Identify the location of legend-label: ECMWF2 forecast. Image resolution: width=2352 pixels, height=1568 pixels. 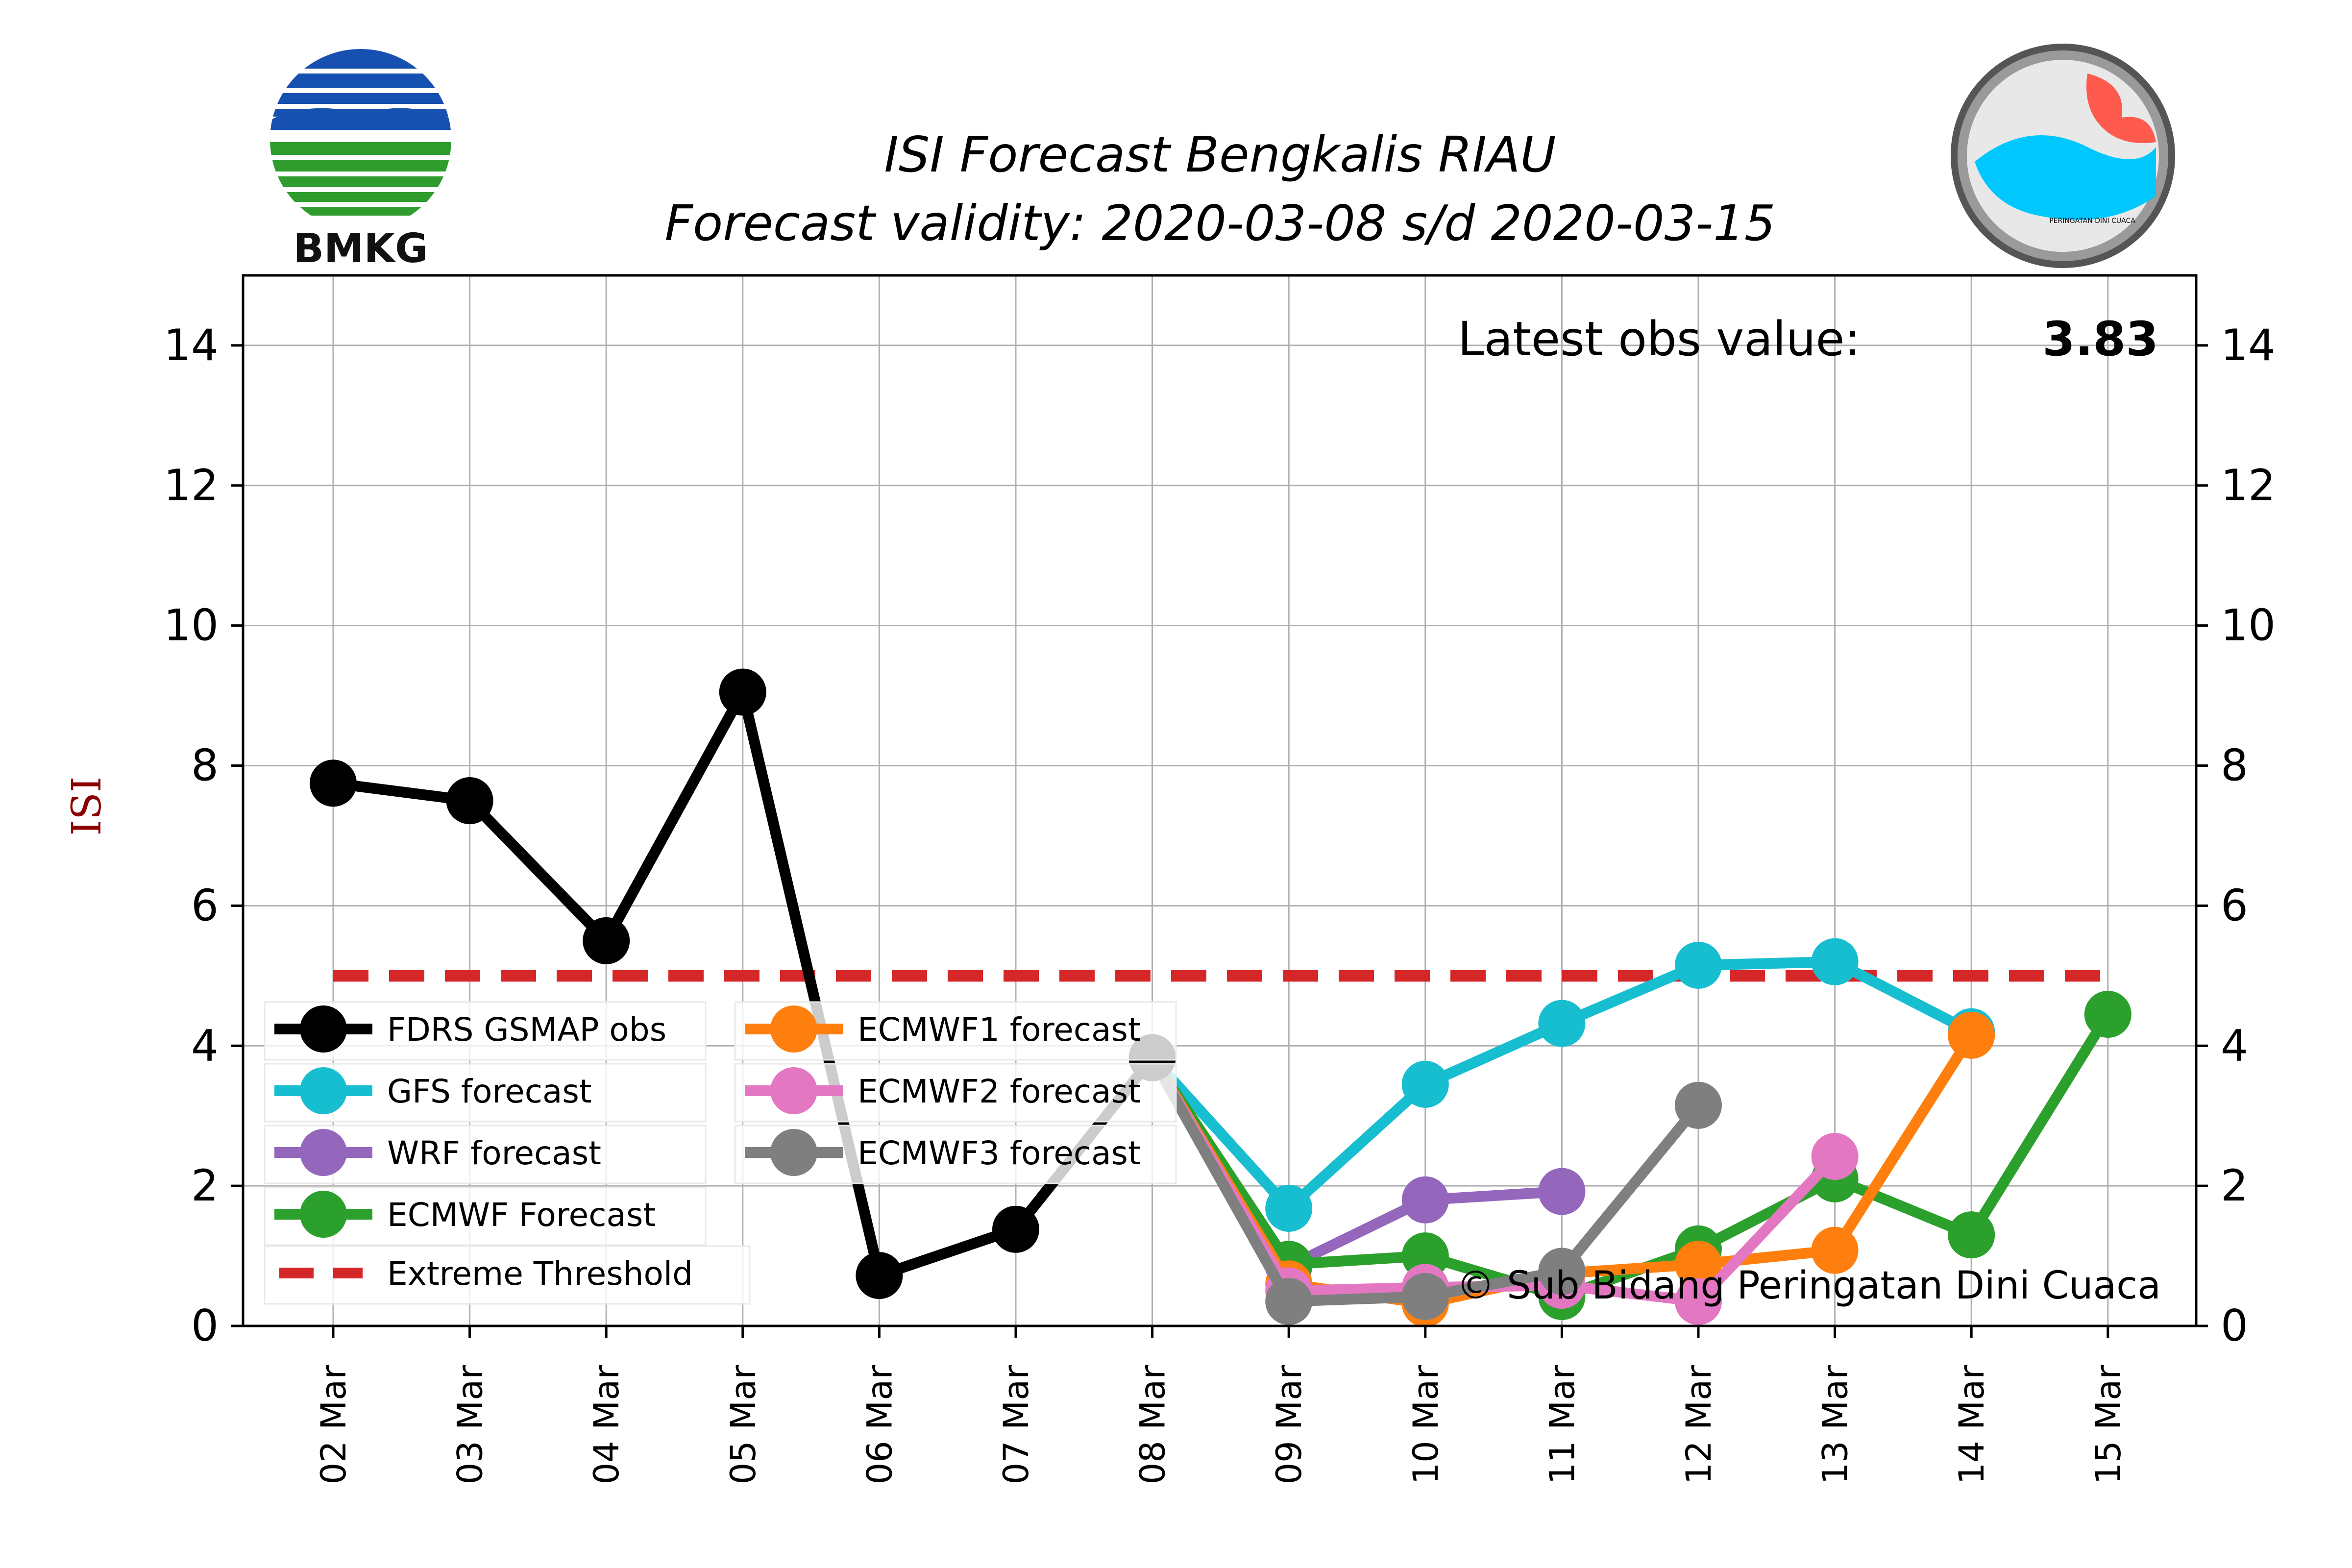
(999, 1091).